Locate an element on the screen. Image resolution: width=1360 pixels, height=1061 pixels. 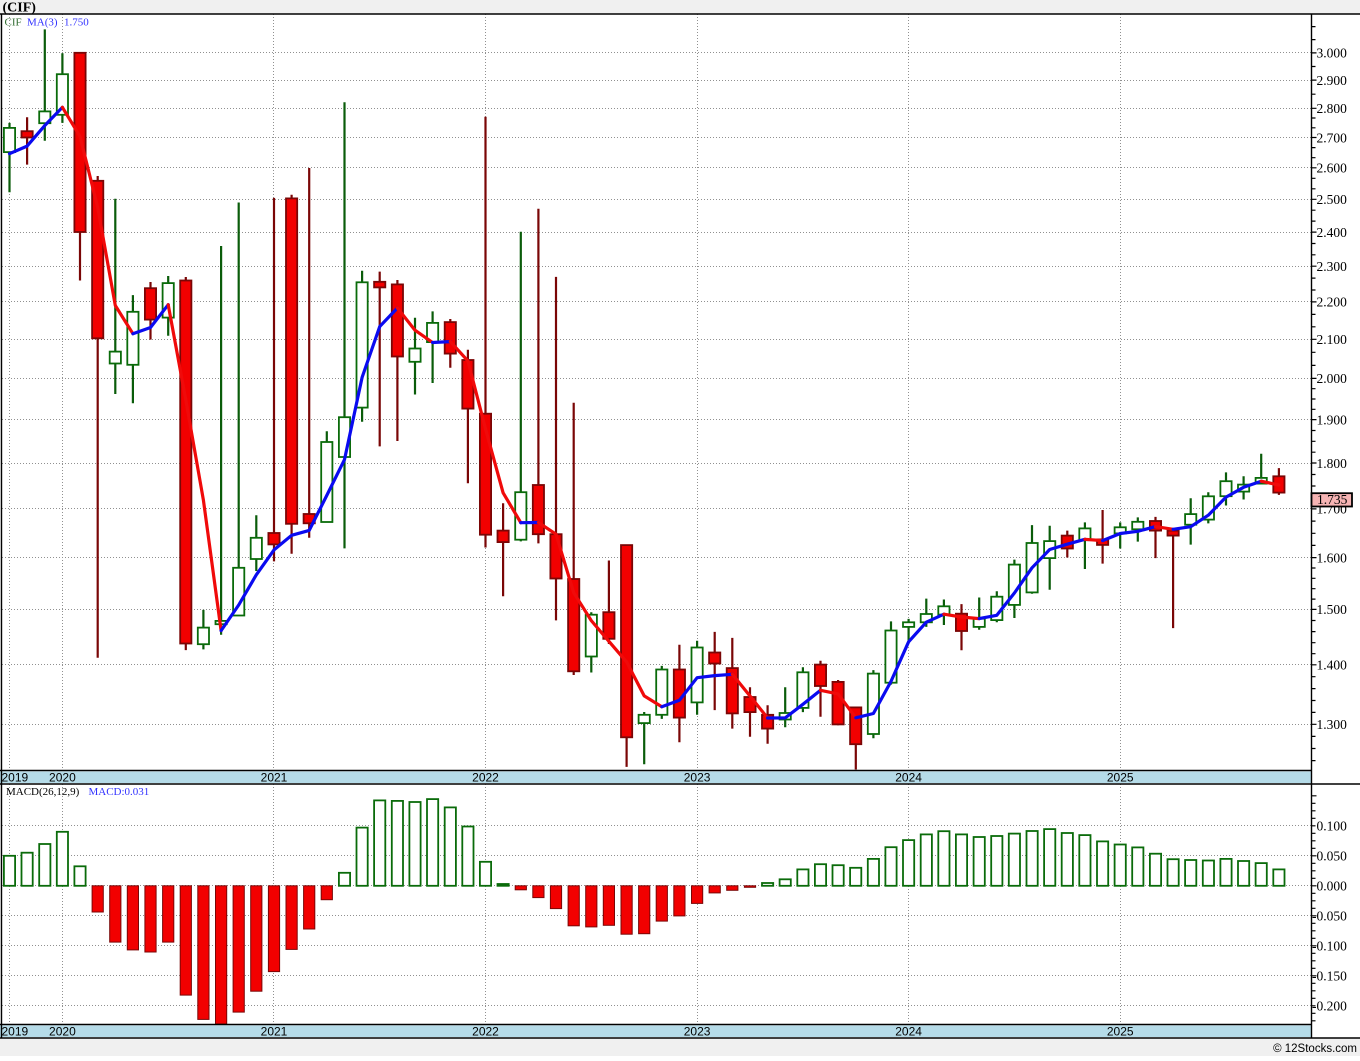
svg-text: 2.600 is located at coordinates (1332, 168).